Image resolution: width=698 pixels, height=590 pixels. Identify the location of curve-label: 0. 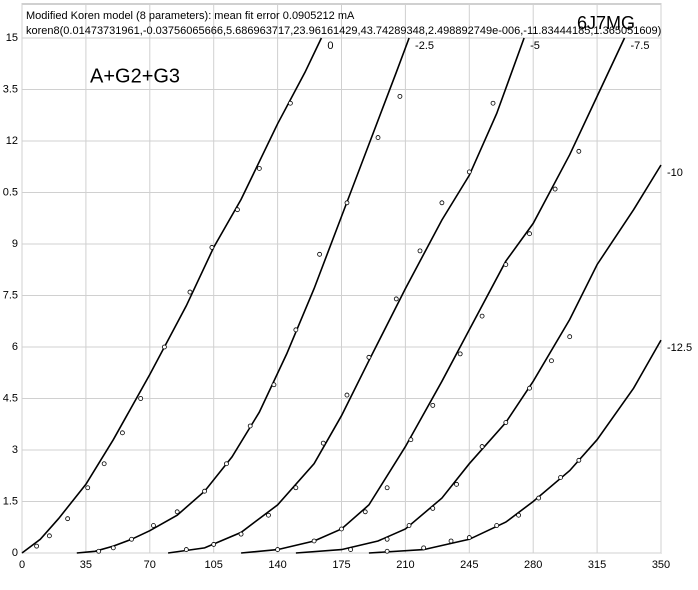
(330, 46).